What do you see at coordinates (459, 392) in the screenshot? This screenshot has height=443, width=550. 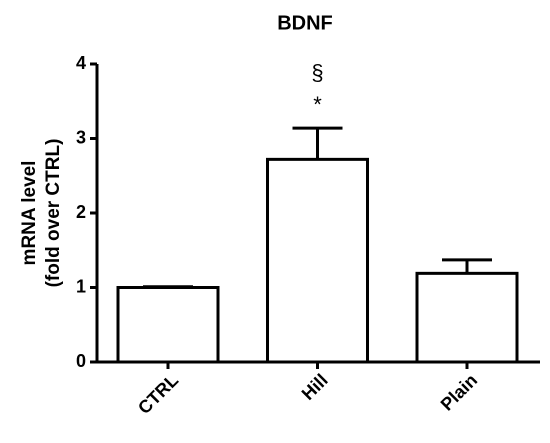 I see `x-tick-label: Plain` at bounding box center [459, 392].